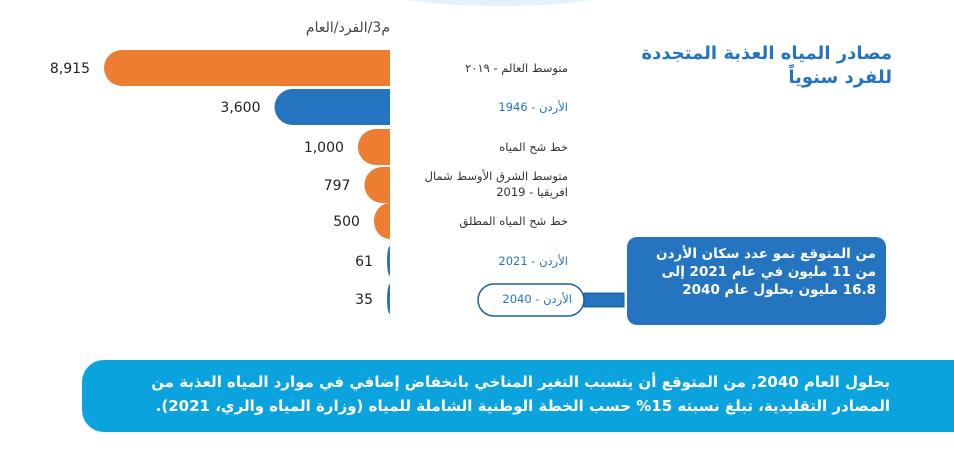 The width and height of the screenshot is (954, 452). Describe the element at coordinates (537, 299) in the screenshot. I see `category-label: الأردن - 2040` at that location.